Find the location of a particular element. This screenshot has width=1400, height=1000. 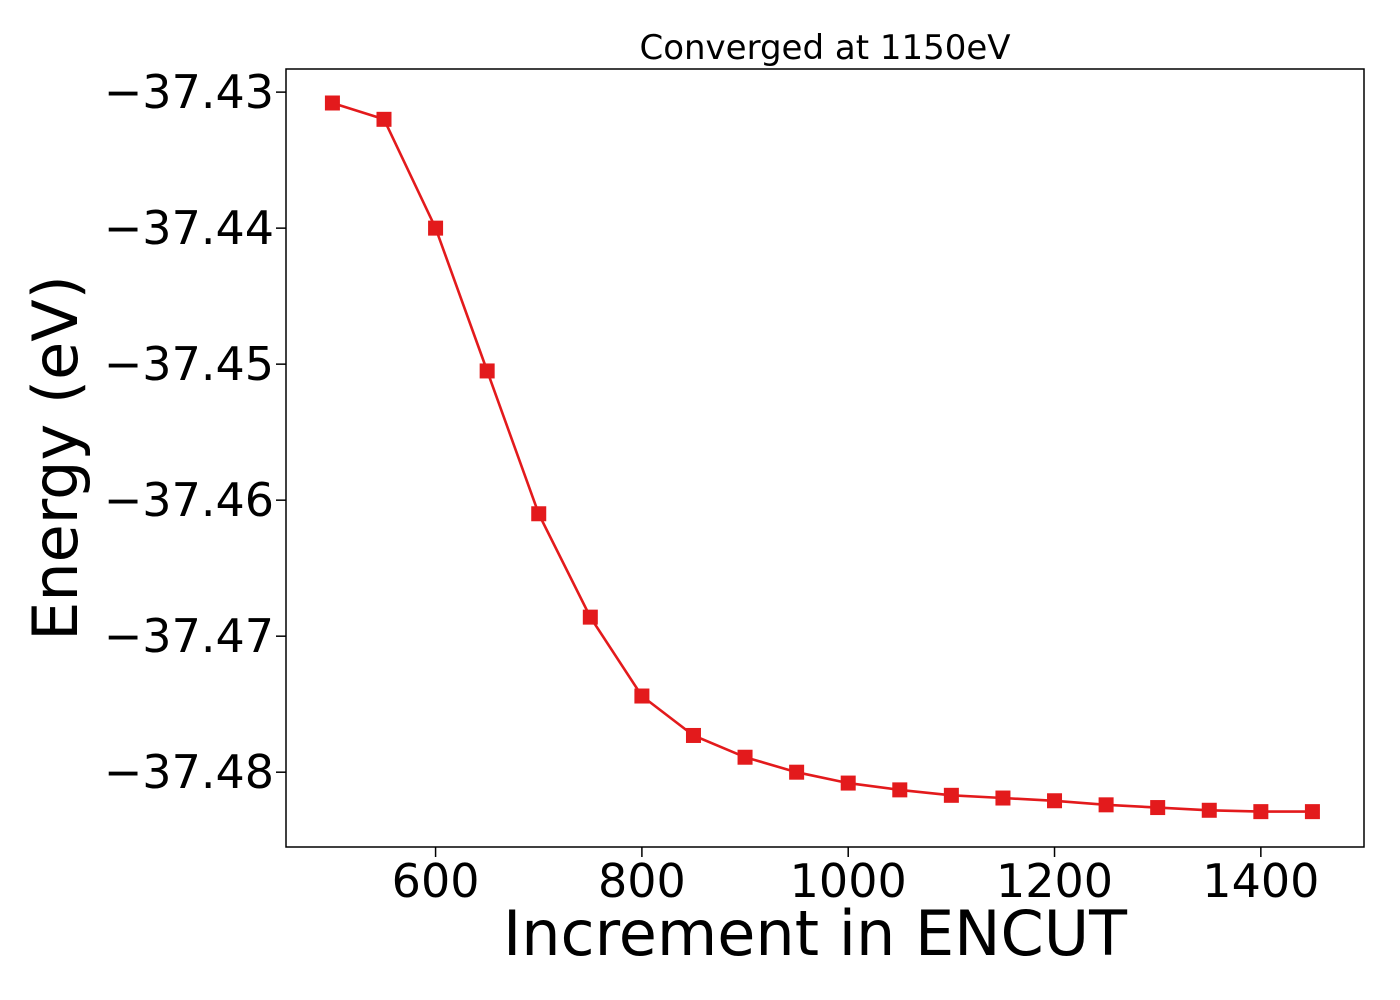

x-tick-label: 600 is located at coordinates (436, 881).